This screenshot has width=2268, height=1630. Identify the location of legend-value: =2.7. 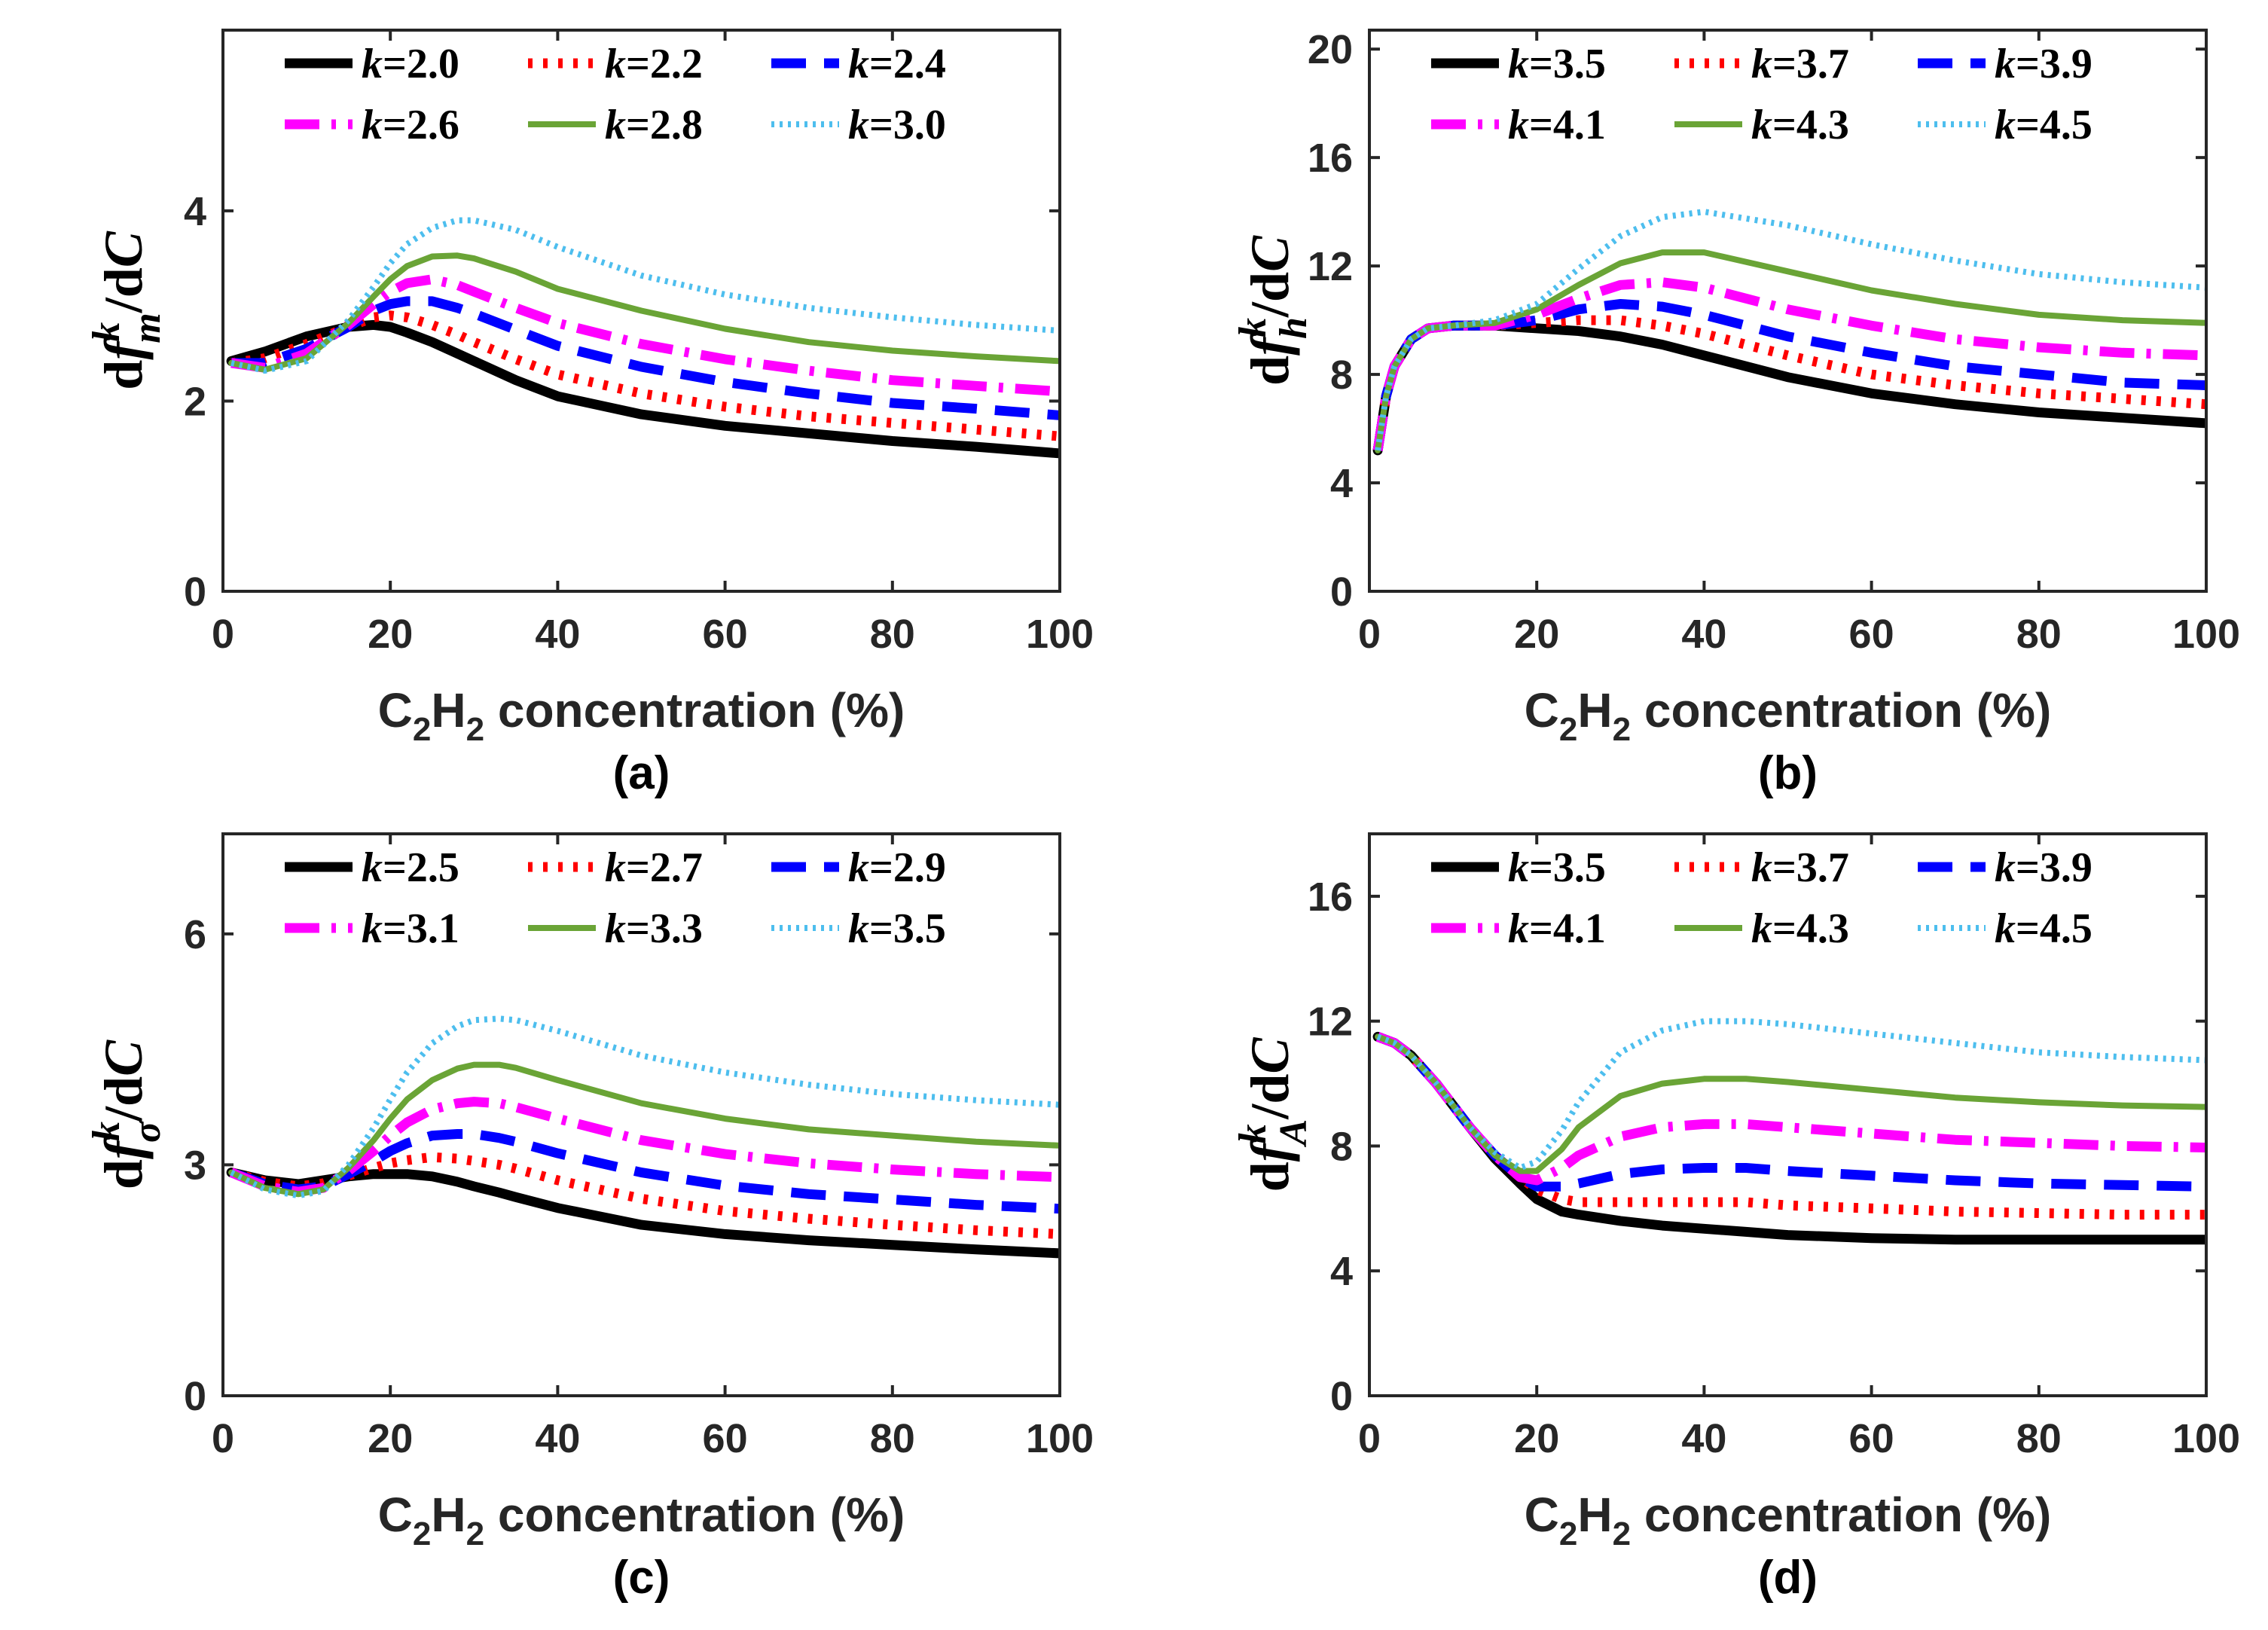
(664, 868).